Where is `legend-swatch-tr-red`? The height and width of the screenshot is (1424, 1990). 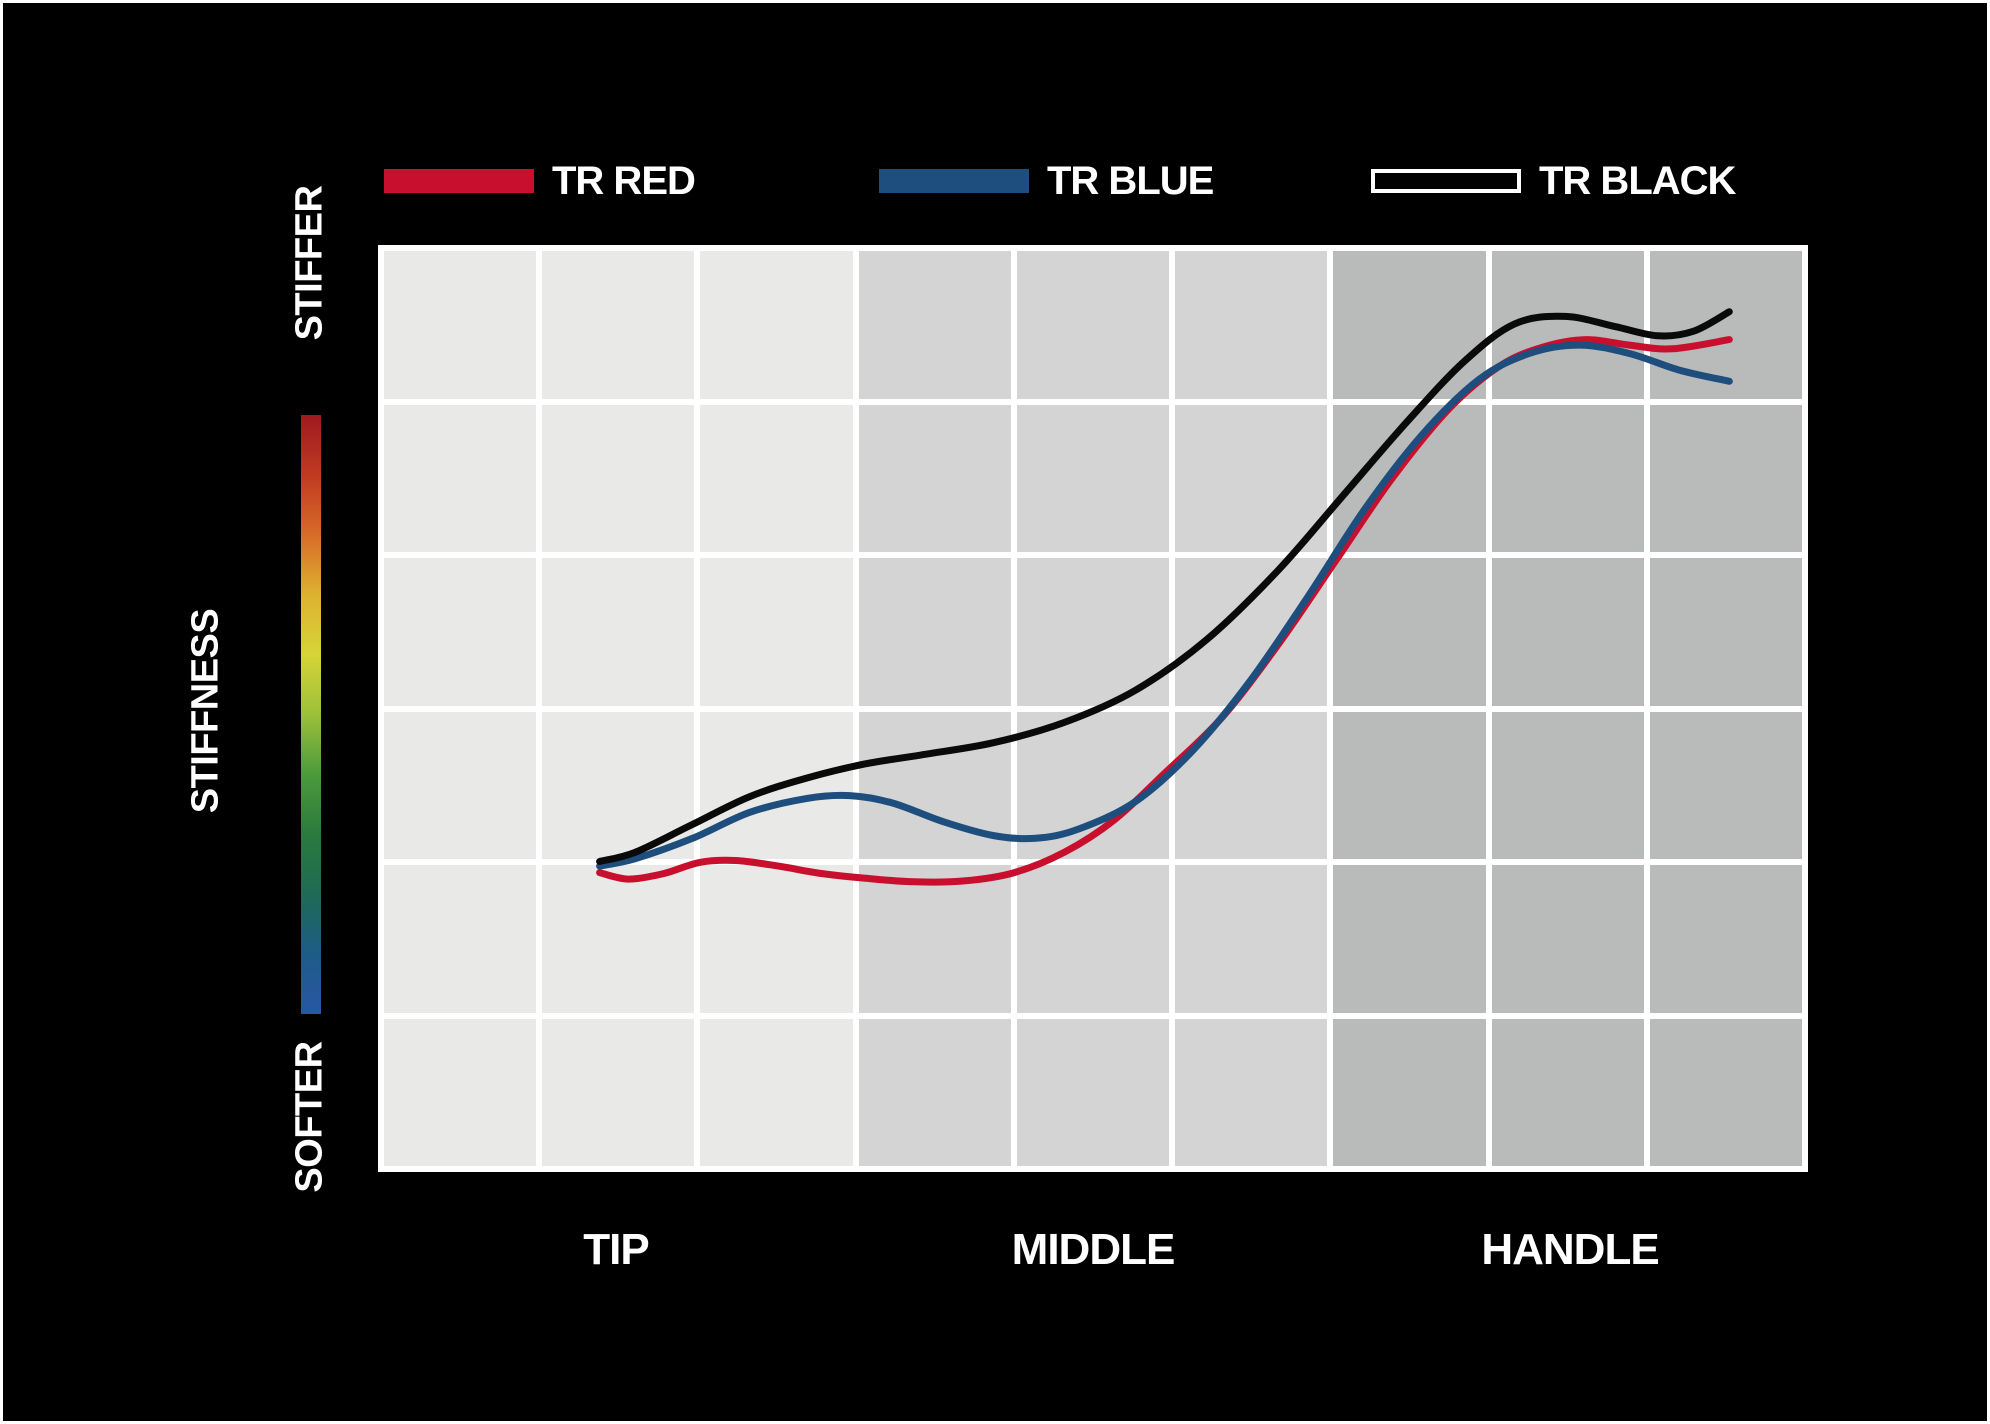 legend-swatch-tr-red is located at coordinates (459, 181).